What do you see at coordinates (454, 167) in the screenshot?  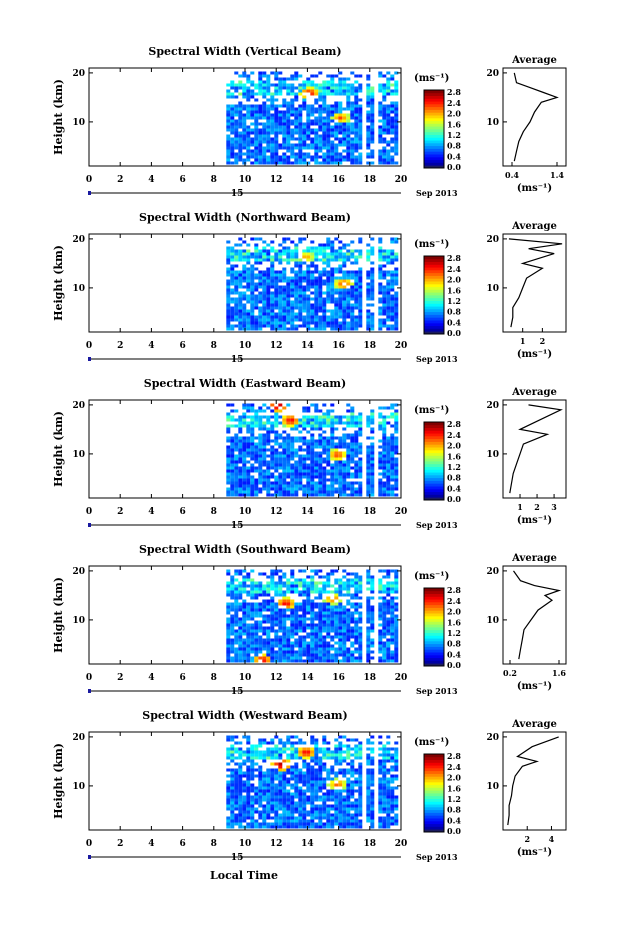 I see `colorbar-tick-label: 0.0` at bounding box center [454, 167].